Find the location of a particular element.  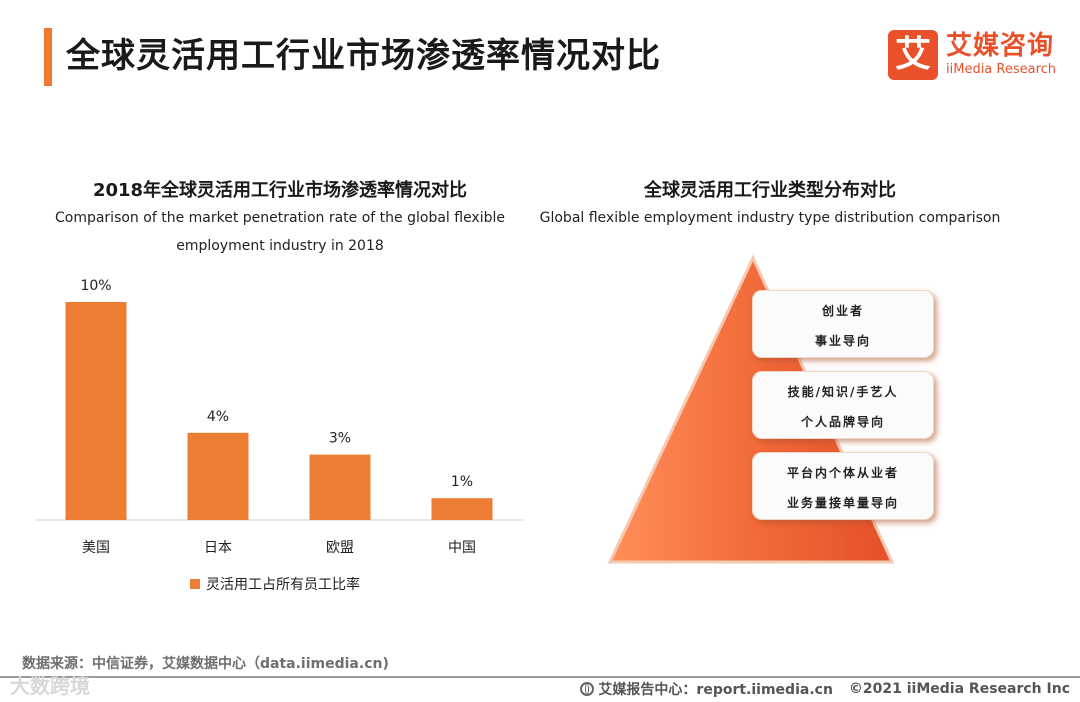

page-title: 全球灵活用工行业市场渗透率情况对比 is located at coordinates (363, 56).